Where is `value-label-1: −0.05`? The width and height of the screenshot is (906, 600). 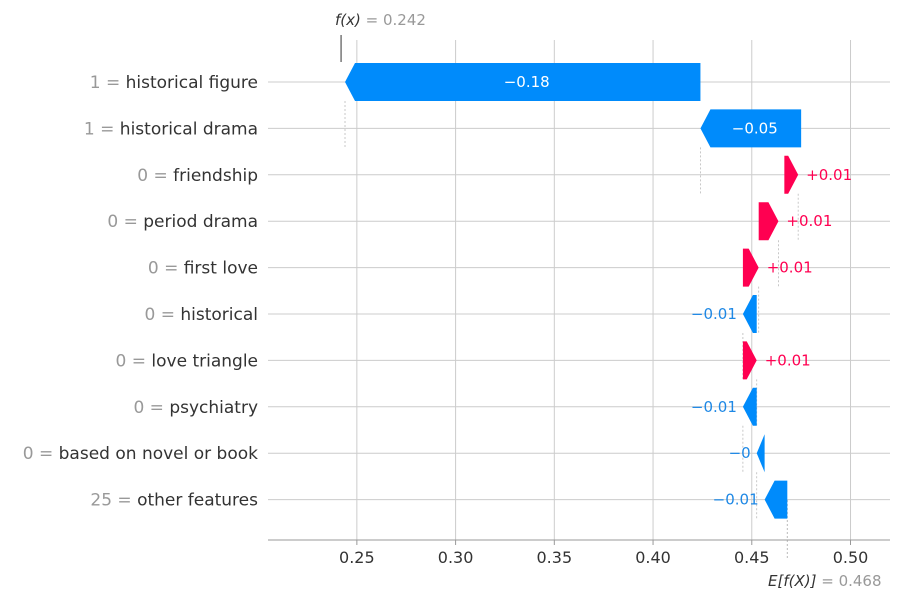 value-label-1: −0.05 is located at coordinates (755, 128).